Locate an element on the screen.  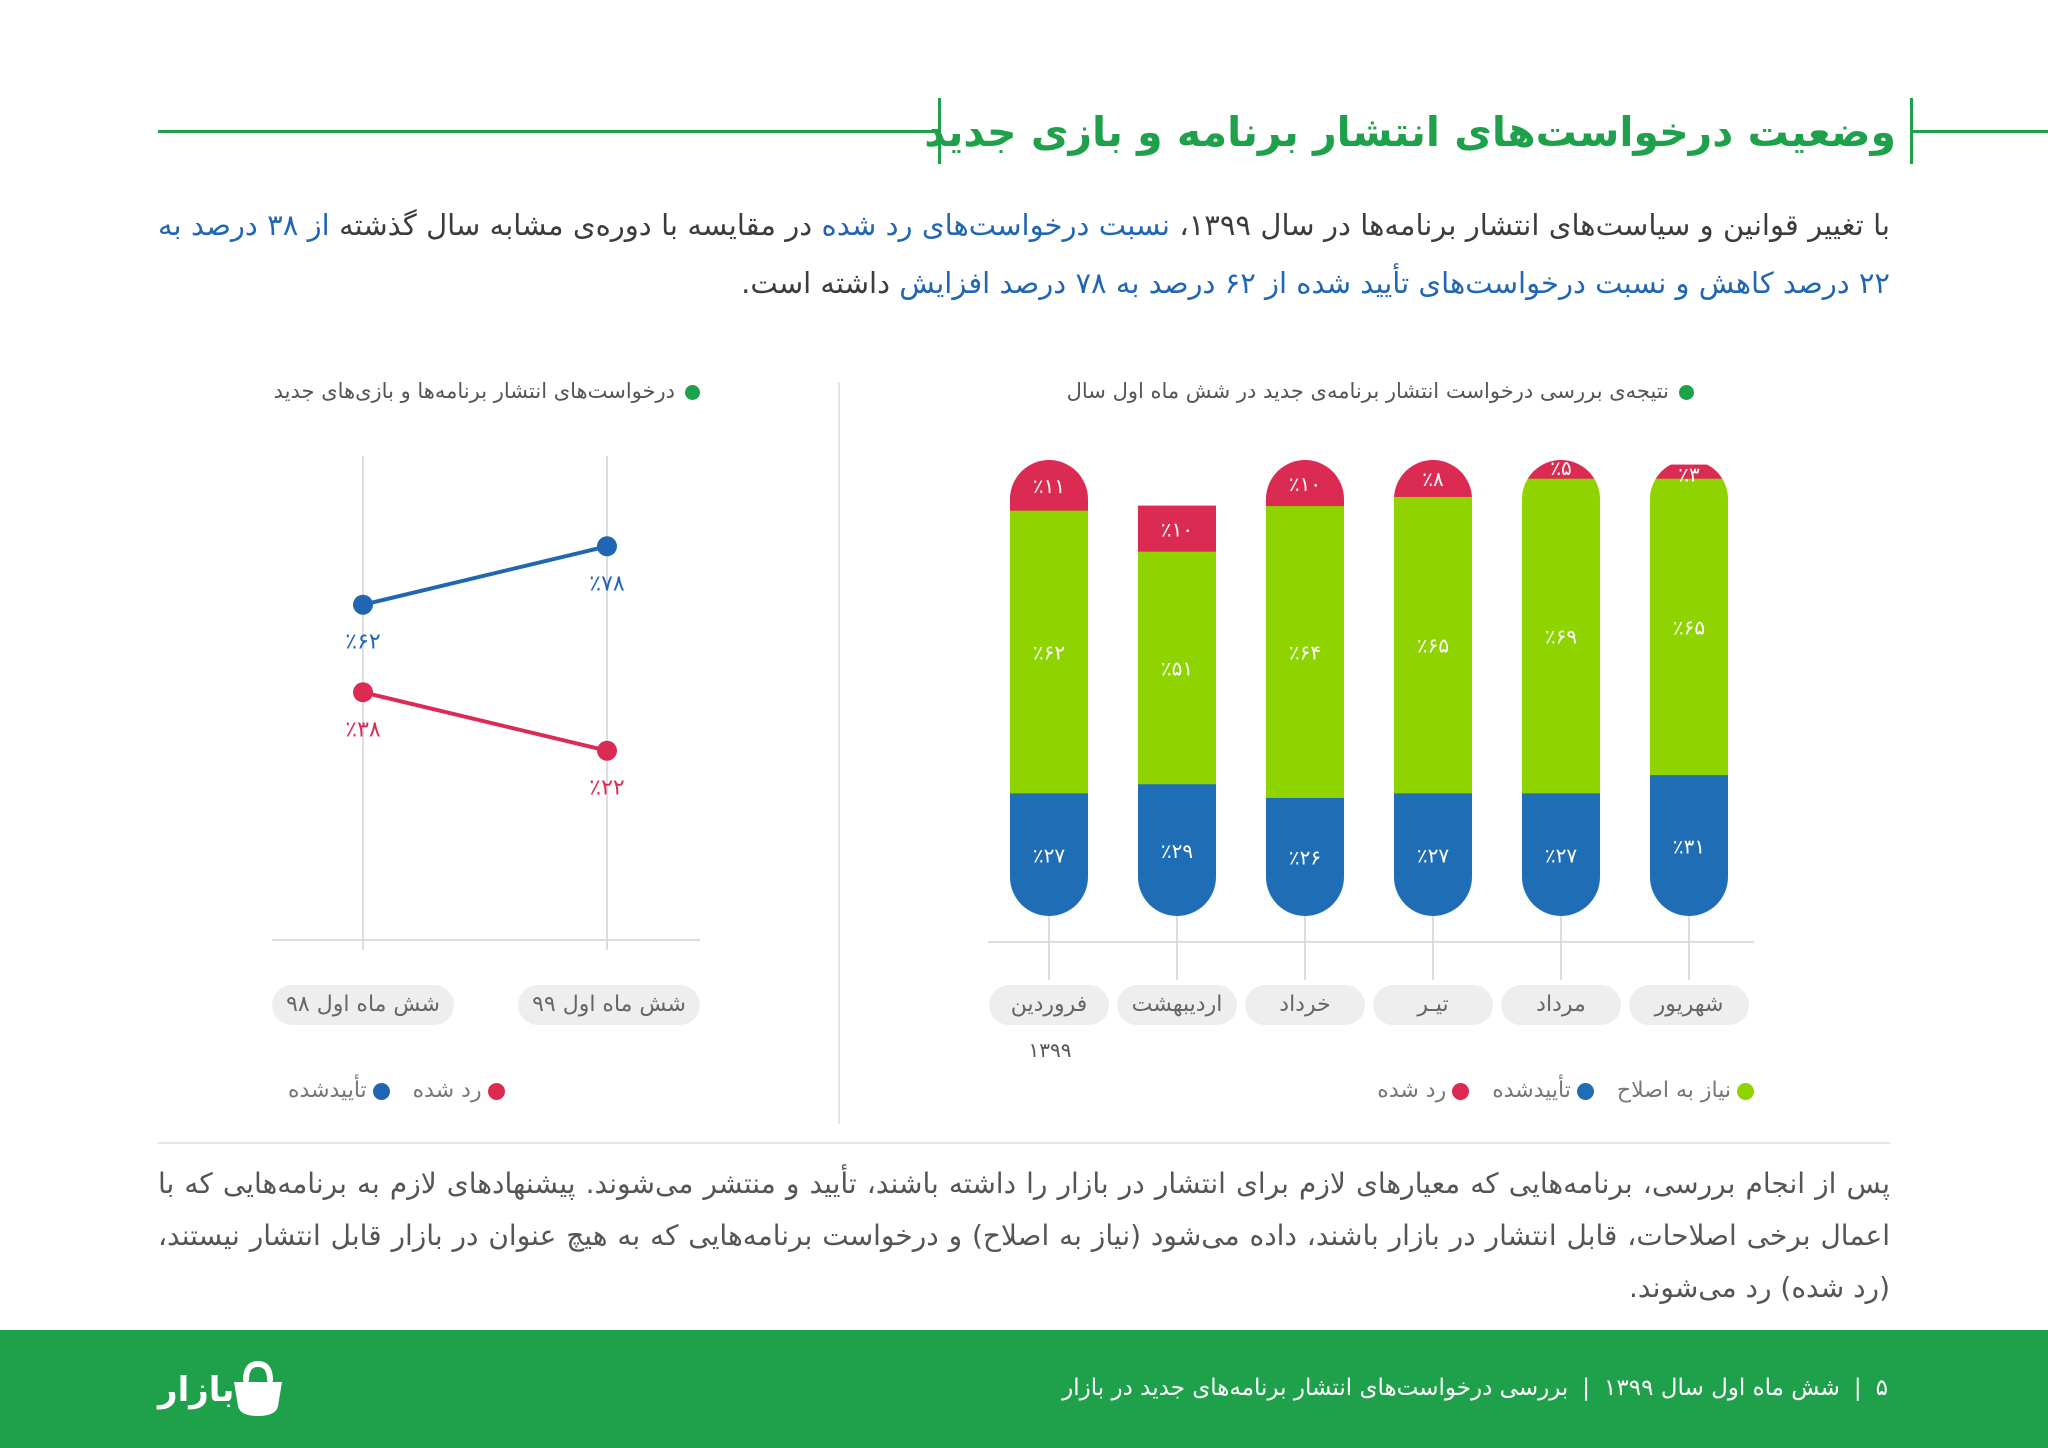
bazaar-logo: بازار is located at coordinates (228, 1390).